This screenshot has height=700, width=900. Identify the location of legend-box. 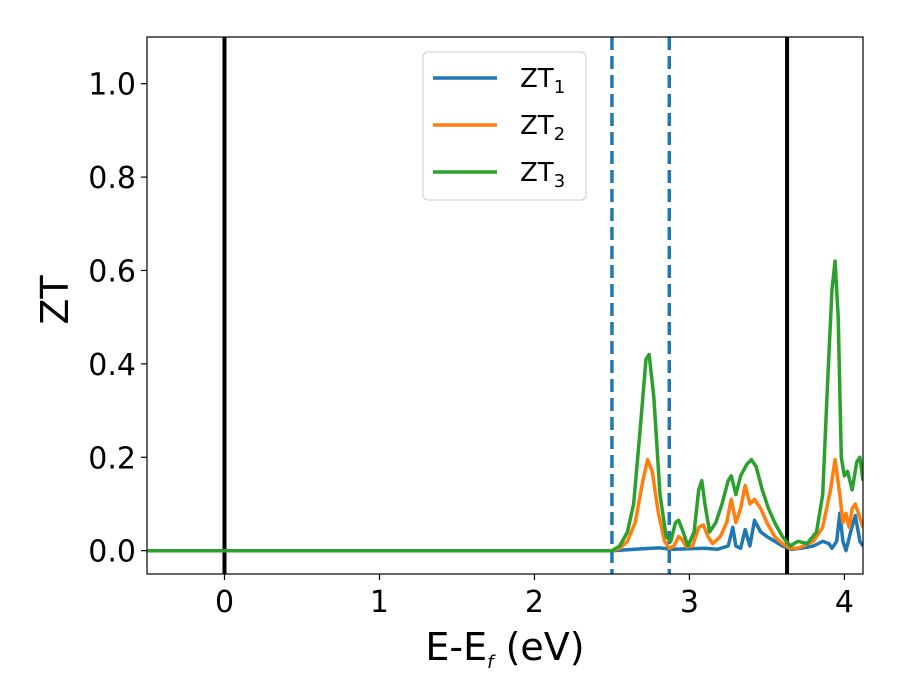
(504, 126).